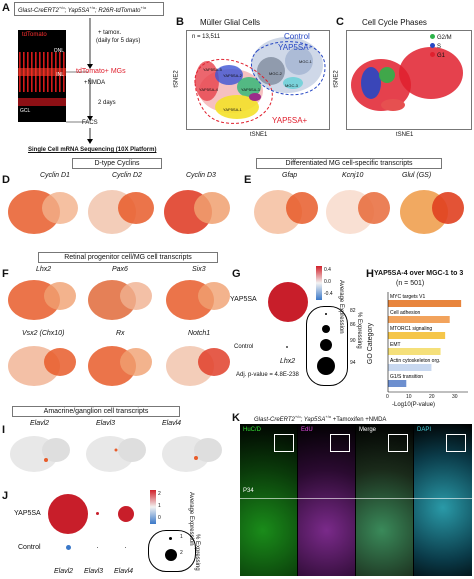 The width and height of the screenshot is (474, 579). I want to click on b-cluster-yap2: YAP5SA-2, so click(232, 75).